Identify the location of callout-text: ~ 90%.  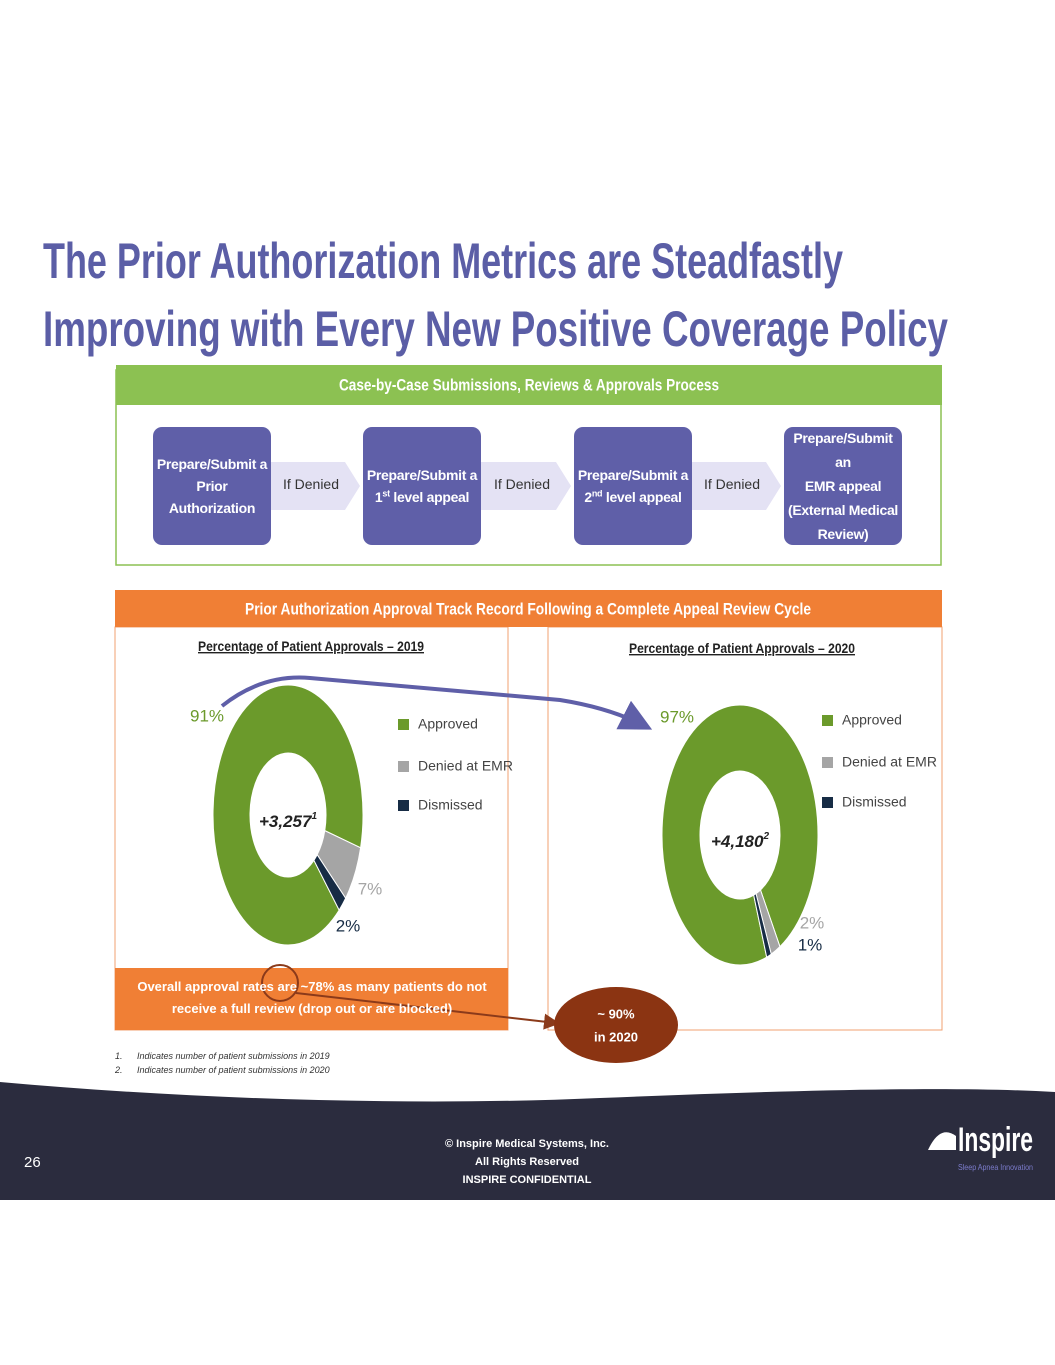
(616, 1013).